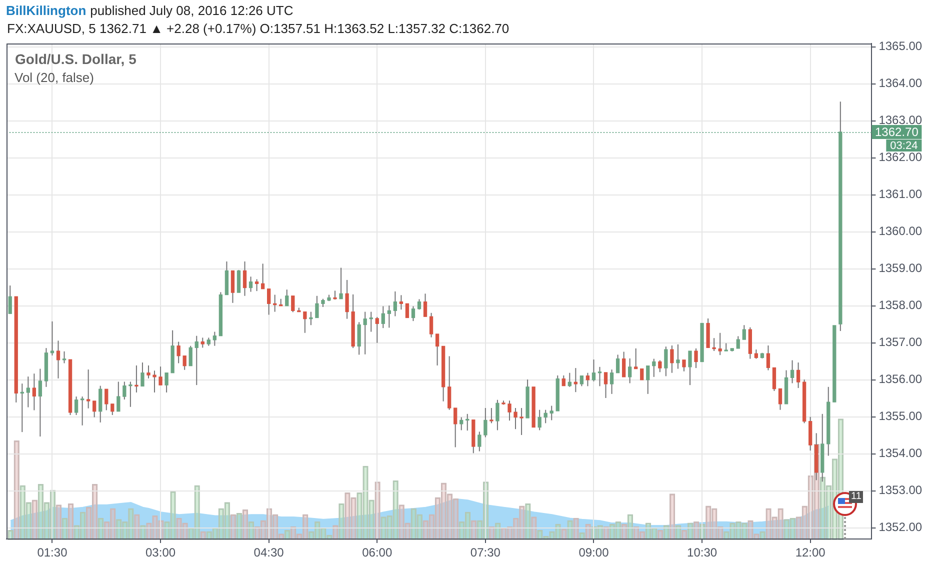 The width and height of the screenshot is (928, 565). What do you see at coordinates (900, 157) in the screenshot?
I see `y-tick-label: 1362.00` at bounding box center [900, 157].